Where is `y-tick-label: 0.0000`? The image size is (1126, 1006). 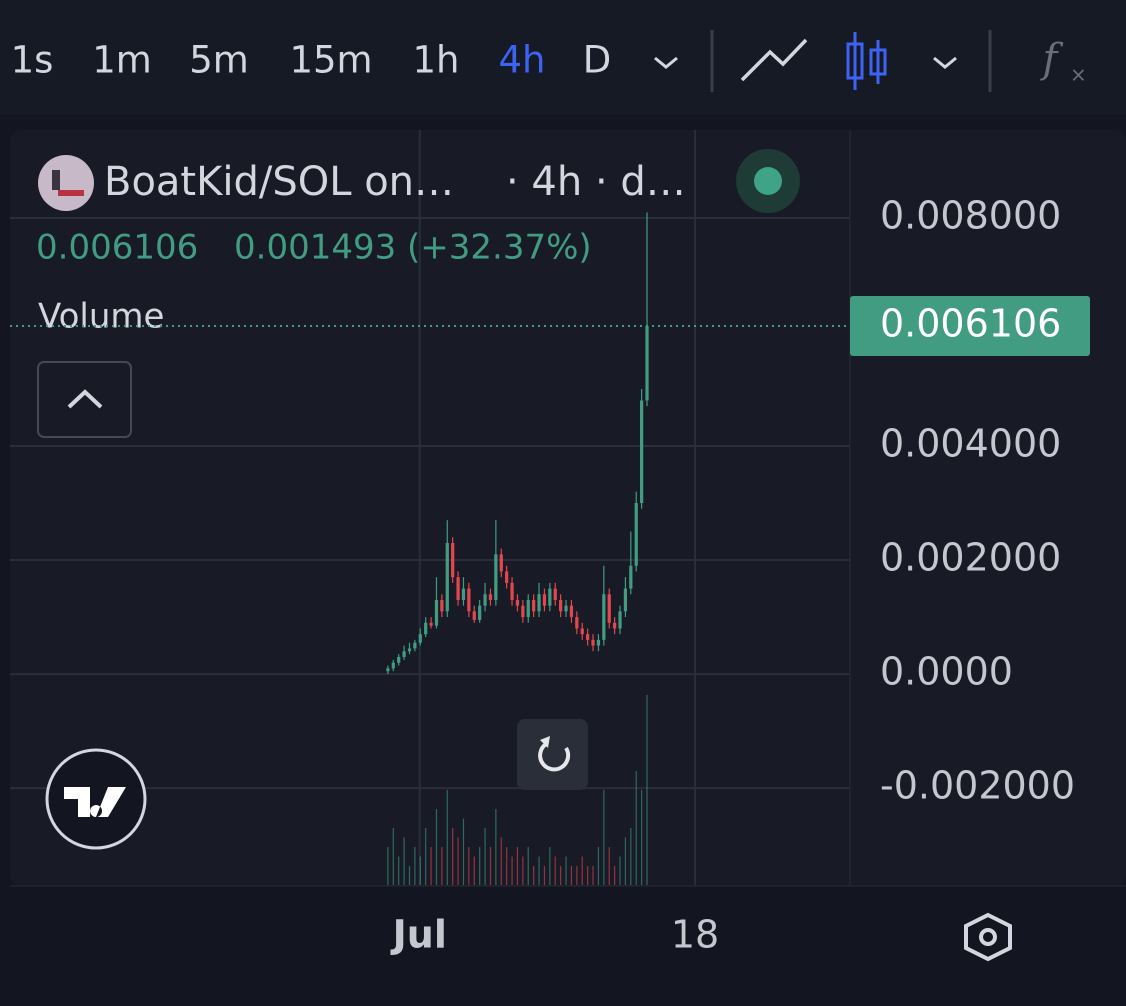 y-tick-label: 0.0000 is located at coordinates (946, 672).